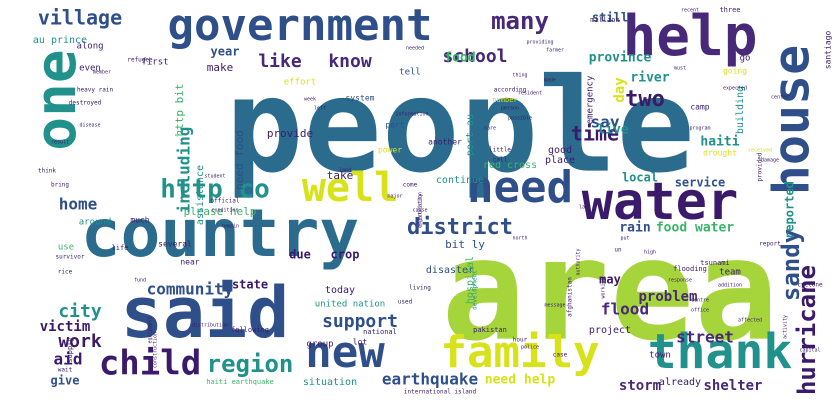 Image resolution: width=840 pixels, height=420 pixels. Describe the element at coordinates (604, 287) in the screenshot. I see `word-working: working` at that location.